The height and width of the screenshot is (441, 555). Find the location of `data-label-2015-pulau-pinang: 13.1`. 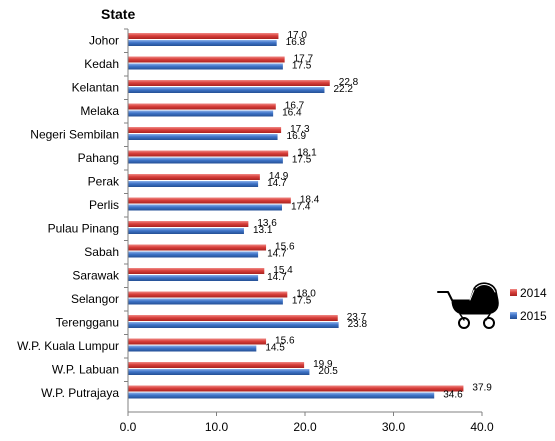

data-label-2015-pulau-pinang: 13.1 is located at coordinates (263, 230).